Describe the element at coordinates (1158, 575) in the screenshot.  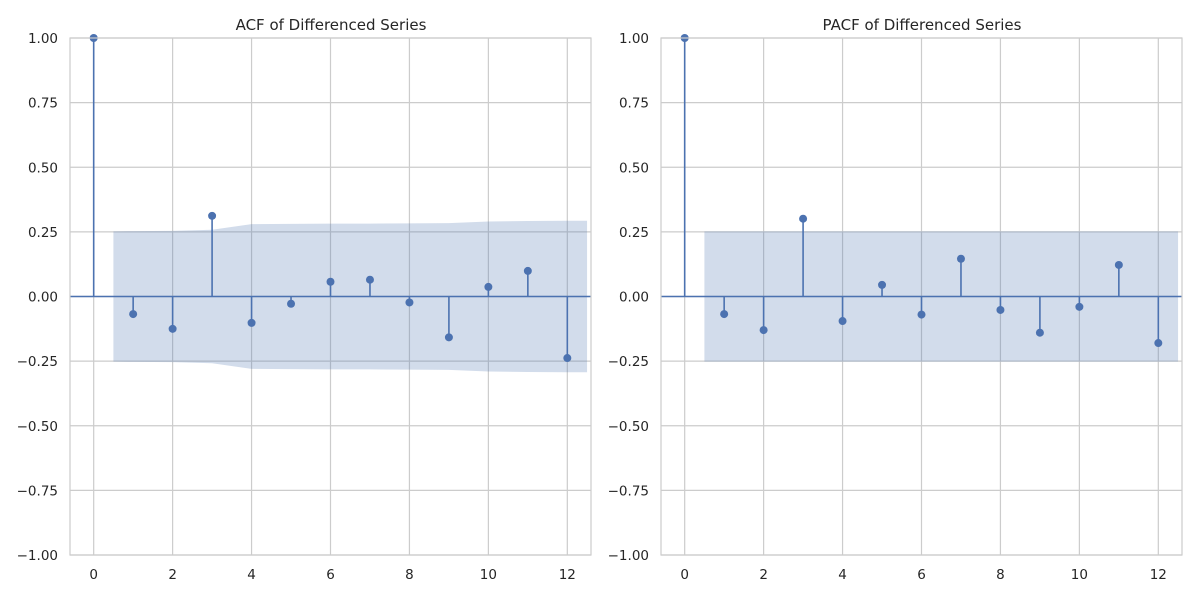
I see `pacf-xtick-label-6: 12` at that location.